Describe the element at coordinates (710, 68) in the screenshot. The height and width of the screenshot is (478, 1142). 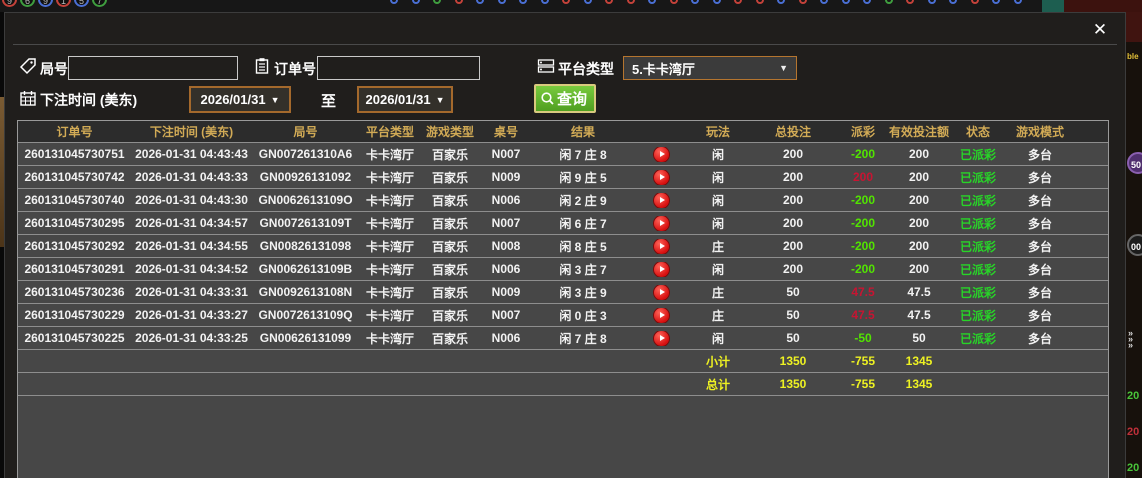
I see `platform-select: 5.卡卡湾厅 ▼` at that location.